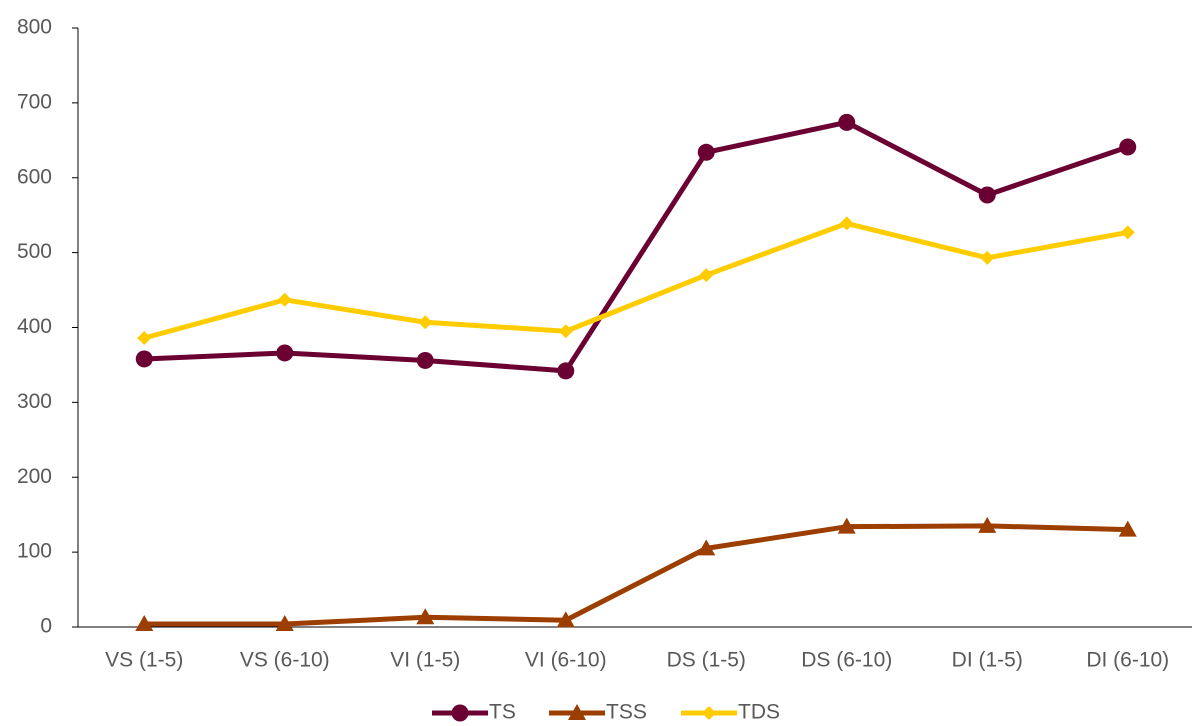 The image size is (1194, 726). Describe the element at coordinates (706, 660) in the screenshot. I see `x-tick-label: DS (1-5)` at that location.